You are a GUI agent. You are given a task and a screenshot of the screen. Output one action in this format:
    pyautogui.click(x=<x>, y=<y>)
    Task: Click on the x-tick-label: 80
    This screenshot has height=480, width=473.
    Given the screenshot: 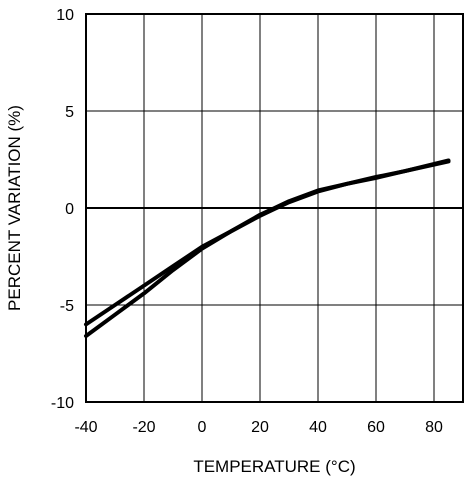 What is the action you would take?
    pyautogui.click(x=434, y=427)
    